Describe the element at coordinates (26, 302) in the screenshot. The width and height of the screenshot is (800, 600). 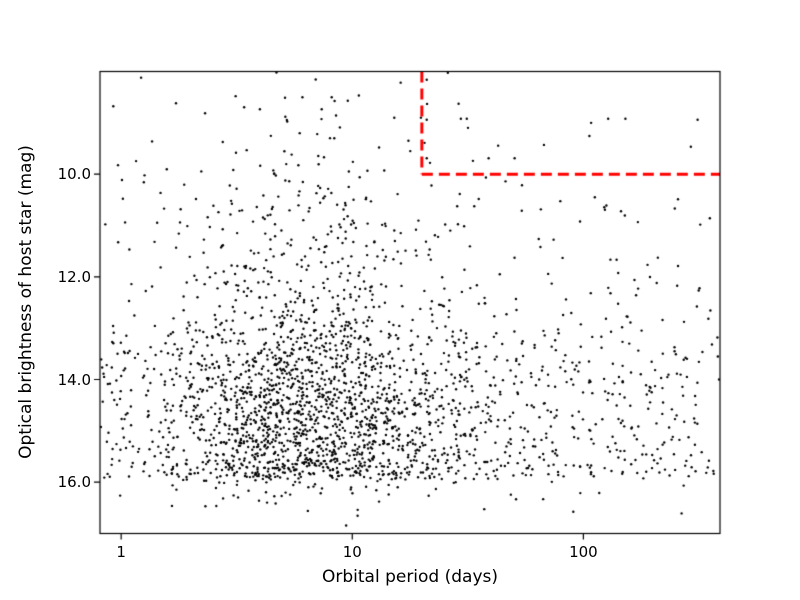
I see `y-axis-label: Optical brightness of host star (mag)` at that location.